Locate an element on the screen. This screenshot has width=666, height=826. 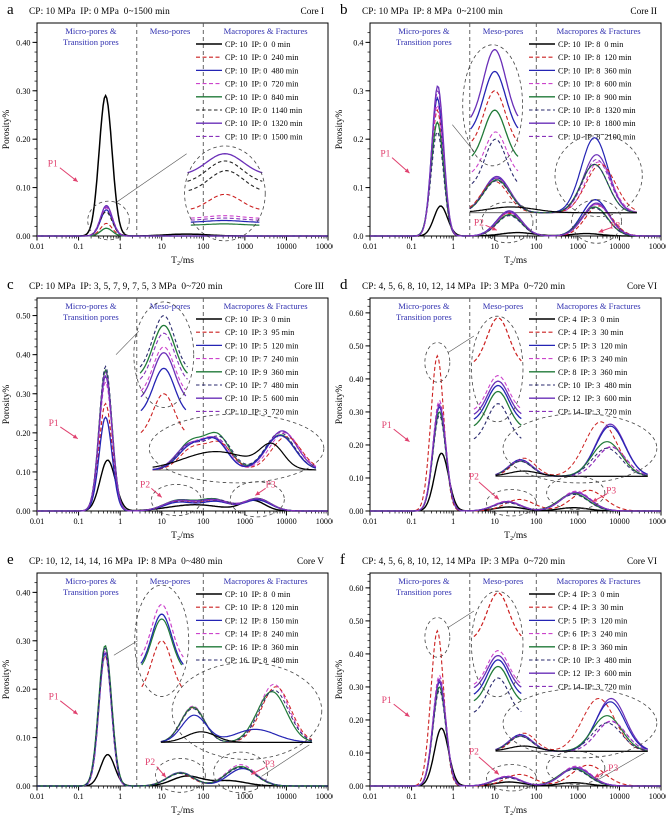
legend-entry: CP: 8 IP: 3 360 min is located at coordinates (578, 647).